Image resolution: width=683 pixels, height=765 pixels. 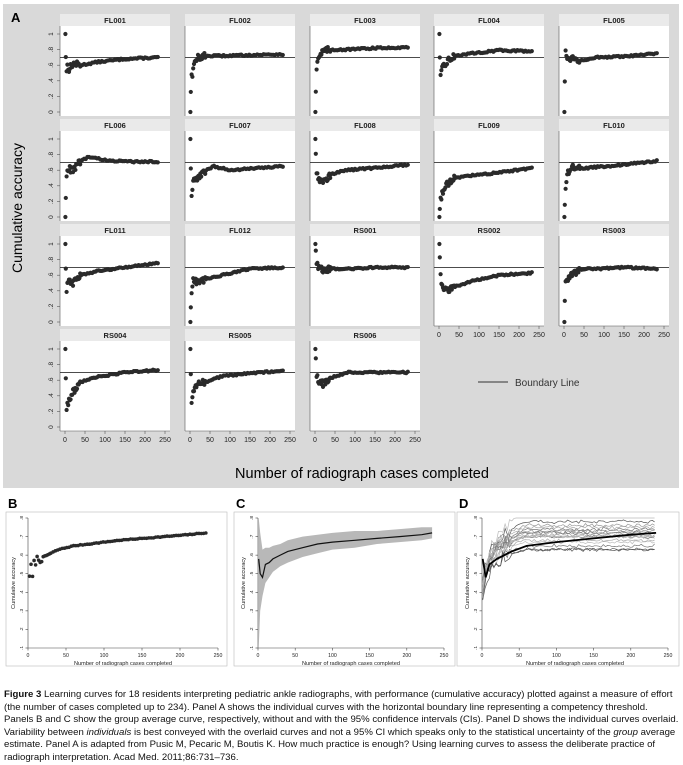 I want to click on x-tick-label: 200, so click(x=519, y=335).